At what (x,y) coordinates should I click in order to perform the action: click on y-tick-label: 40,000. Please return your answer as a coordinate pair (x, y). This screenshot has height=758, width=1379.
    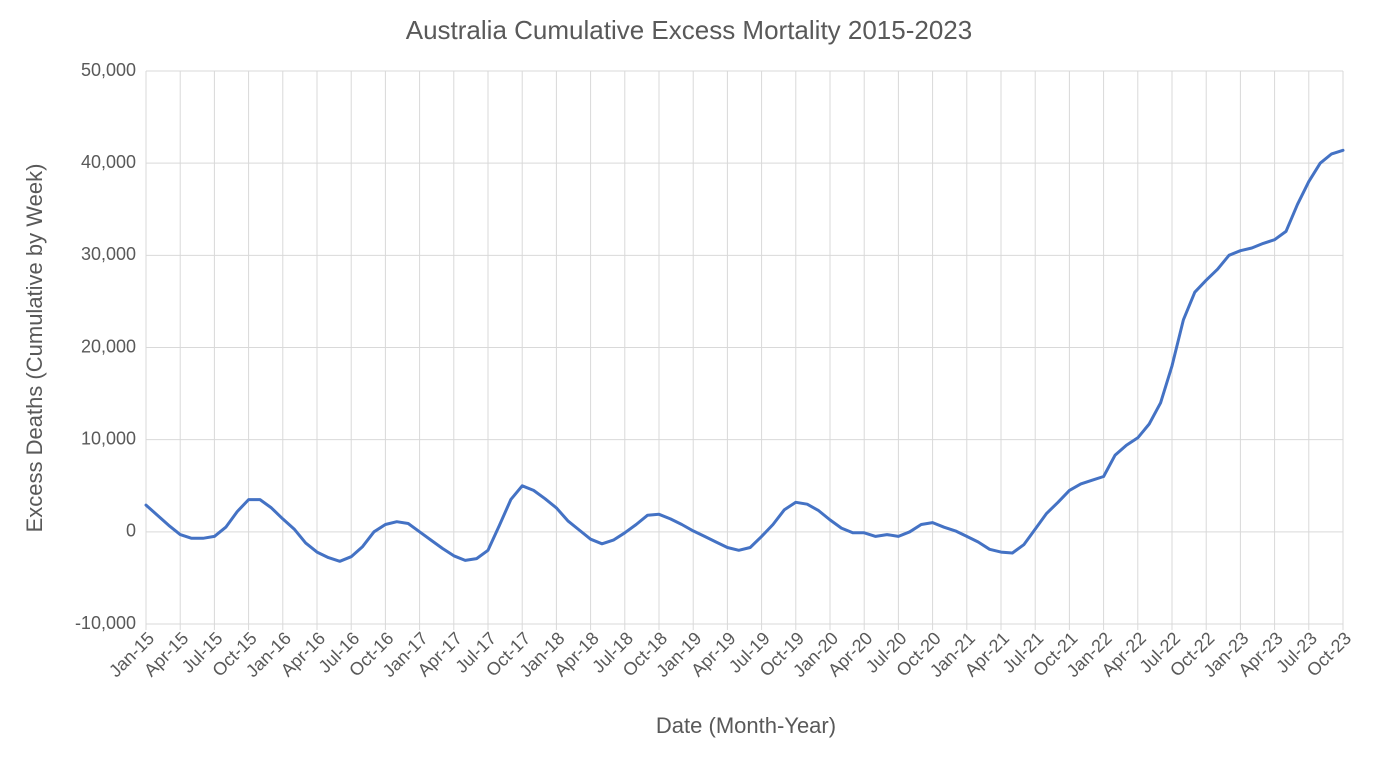
    Looking at the image, I should click on (108, 162).